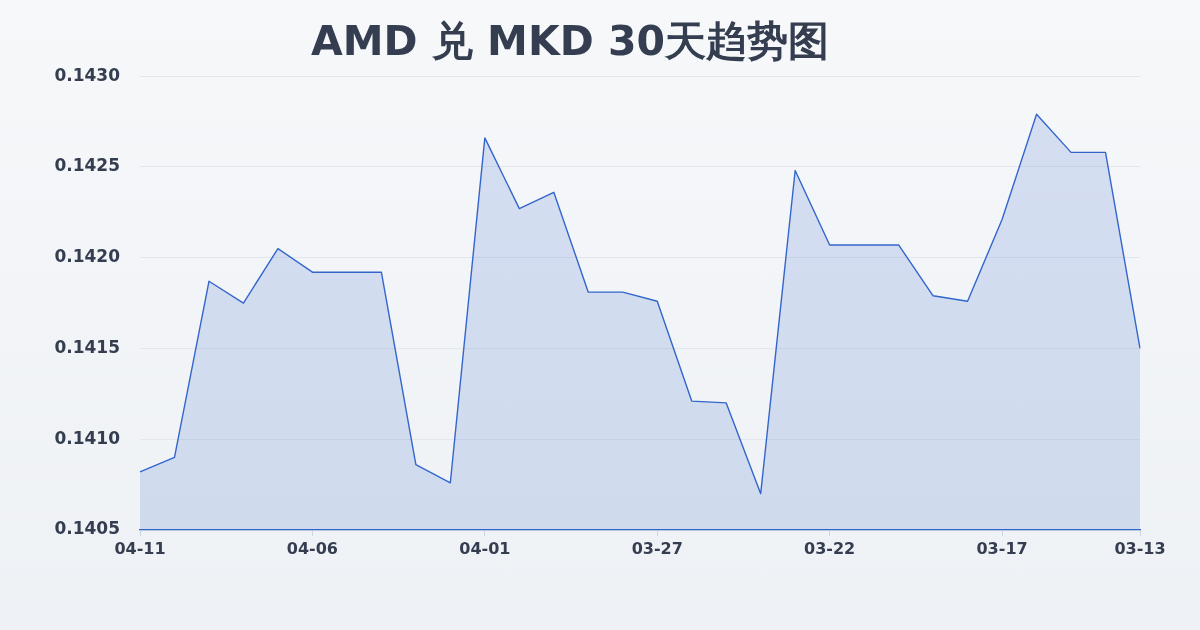 This screenshot has width=1200, height=630. I want to click on x-tick-label: 03-17, so click(1002, 548).